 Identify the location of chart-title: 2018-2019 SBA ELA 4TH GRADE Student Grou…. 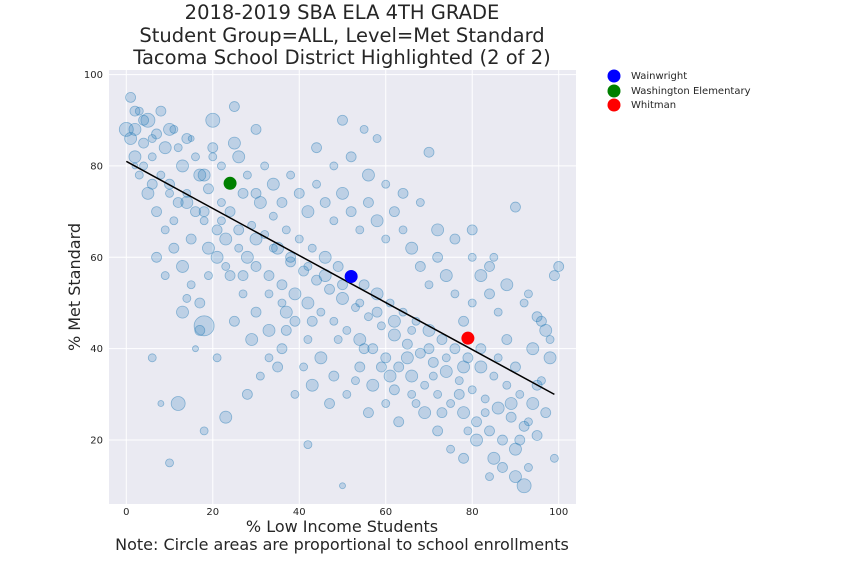
(341, 35).